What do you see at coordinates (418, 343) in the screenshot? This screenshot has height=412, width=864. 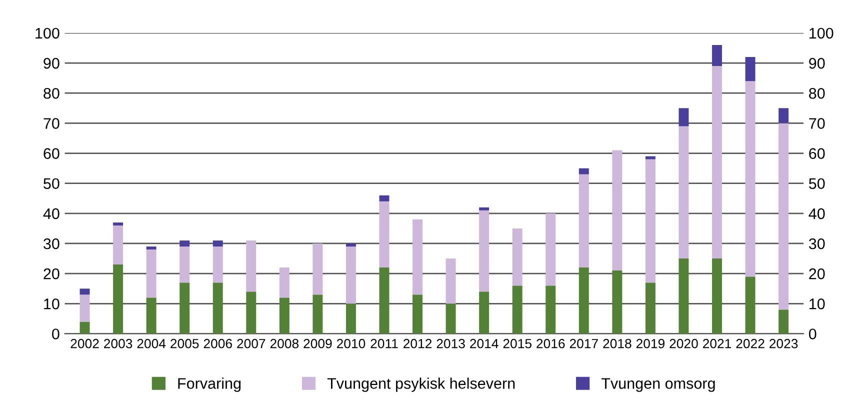 I see `x-tick-label: 2012` at bounding box center [418, 343].